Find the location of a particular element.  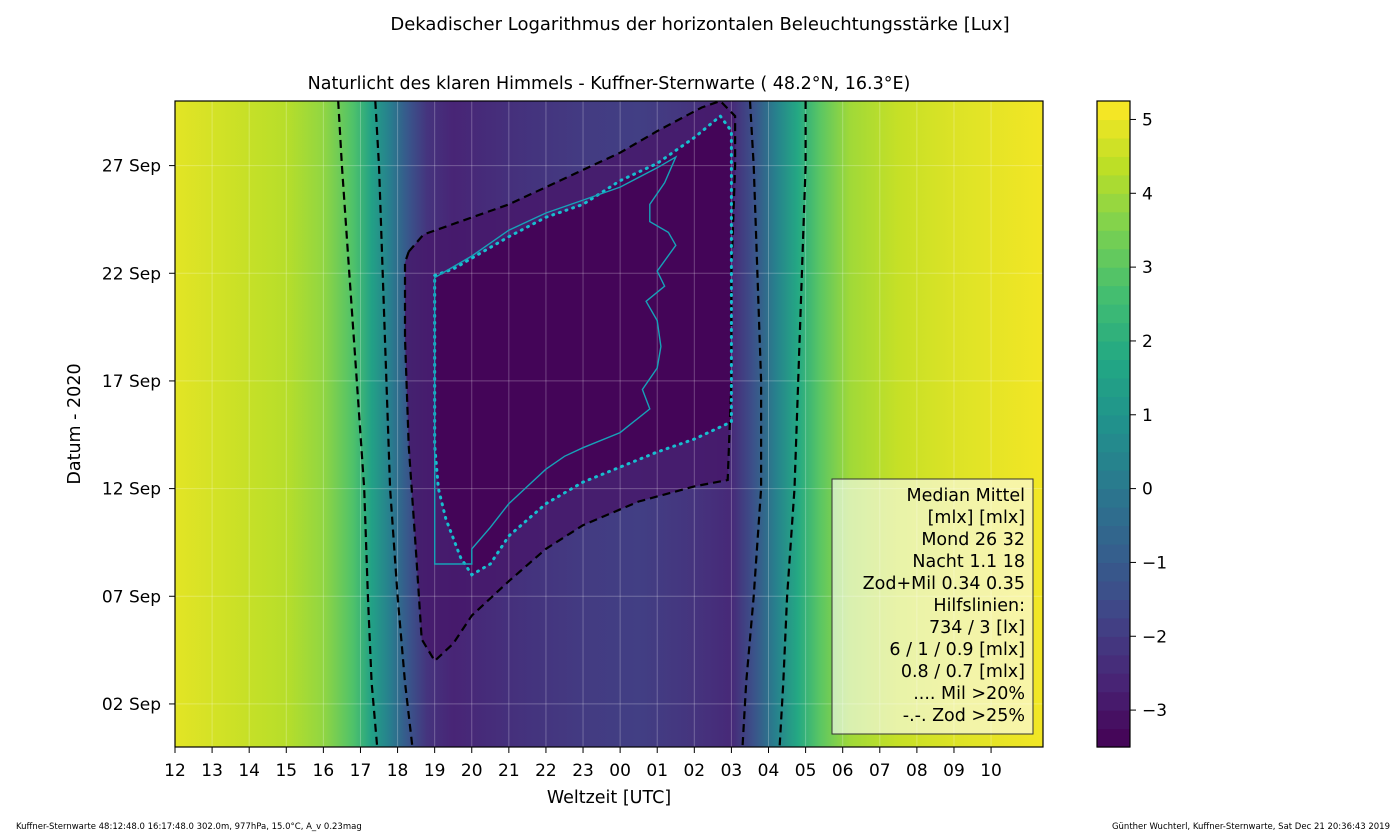

x-tick-label: 19 is located at coordinates (435, 771).